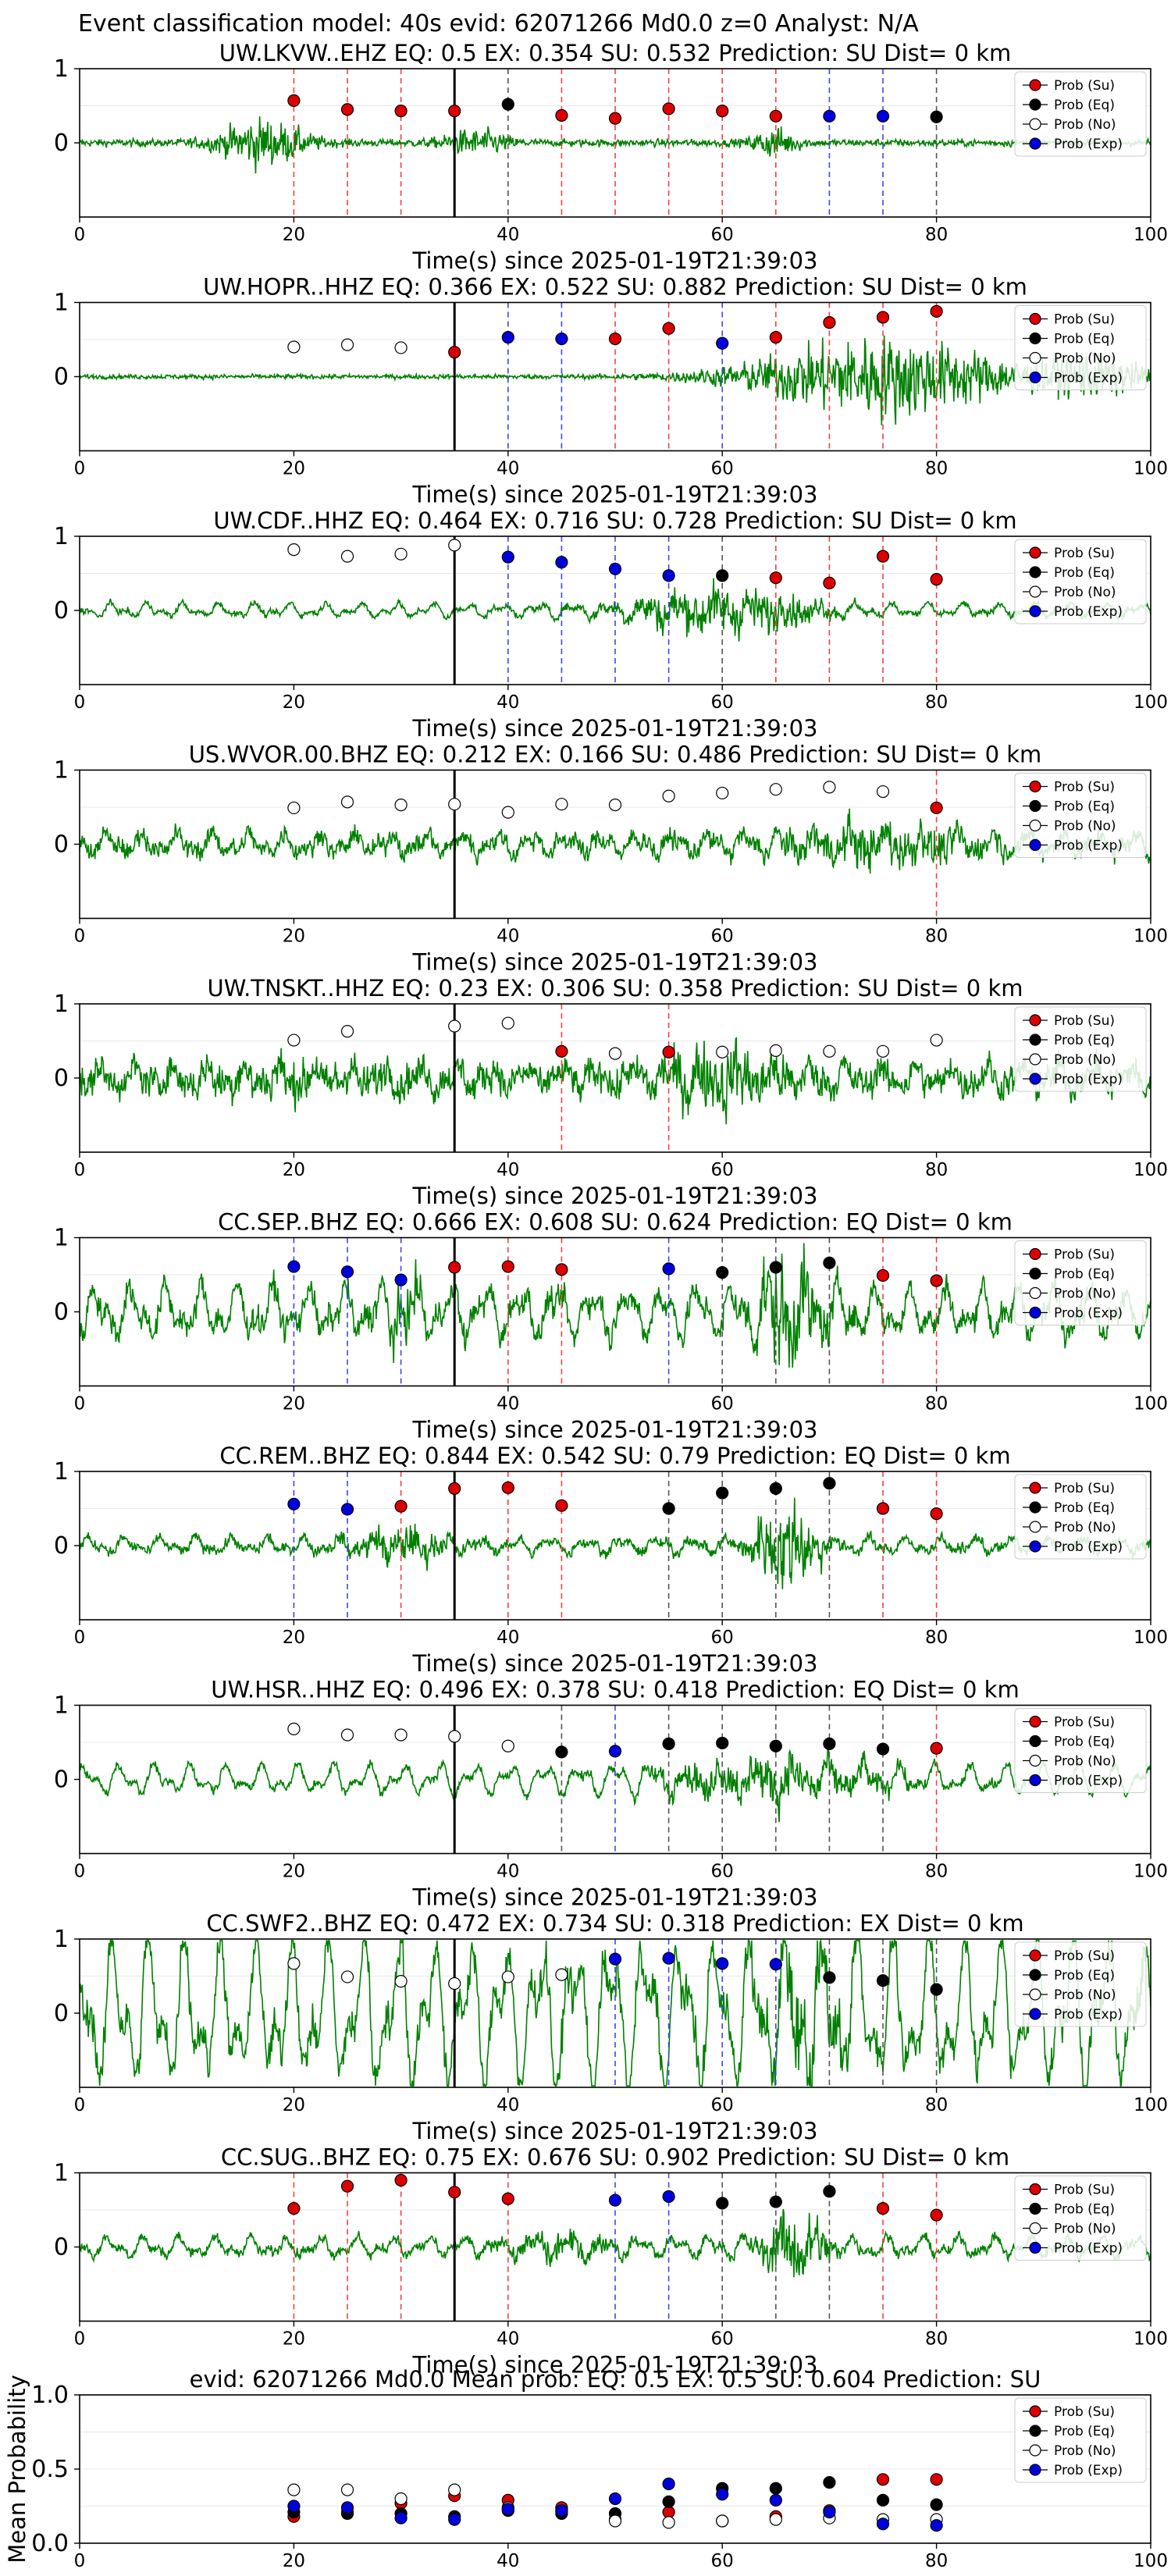 This screenshot has width=1171, height=2576. Describe the element at coordinates (50, 2543) in the screenshot. I see `y-tick-label: 0.0` at that location.